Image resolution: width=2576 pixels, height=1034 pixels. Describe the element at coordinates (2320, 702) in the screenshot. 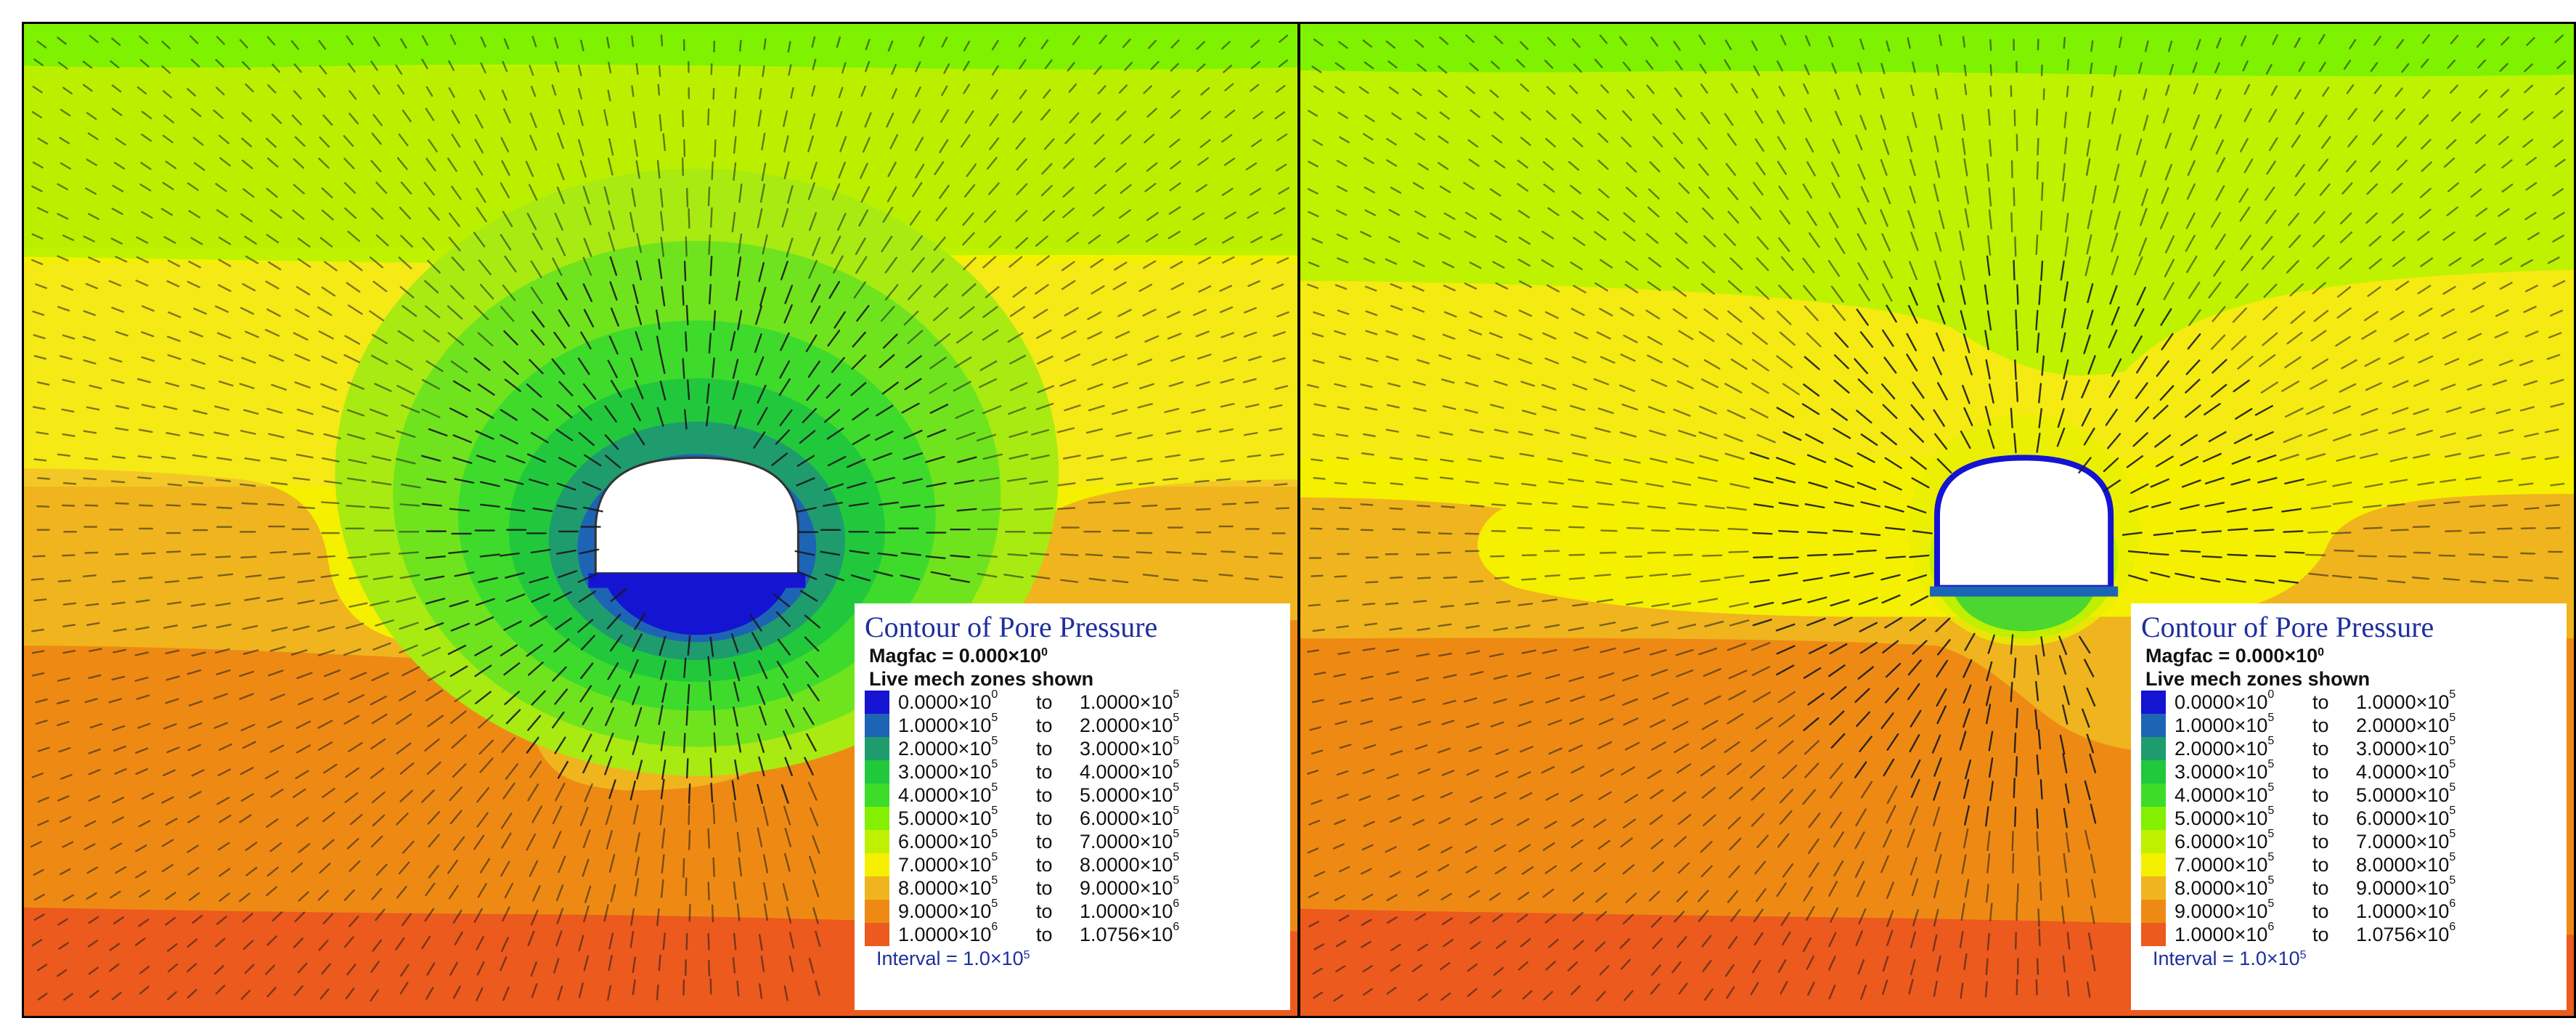

I see `legend-to-word: to` at that location.